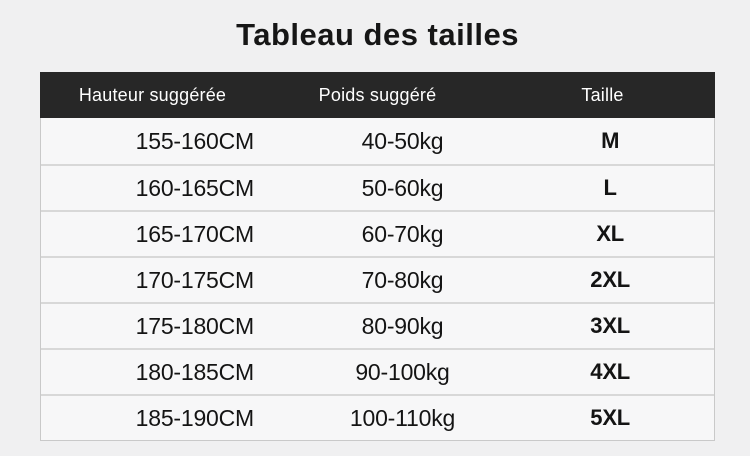 Image resolution: width=750 pixels, height=456 pixels. What do you see at coordinates (195, 187) in the screenshot?
I see `height-cell: 160-165CM` at bounding box center [195, 187].